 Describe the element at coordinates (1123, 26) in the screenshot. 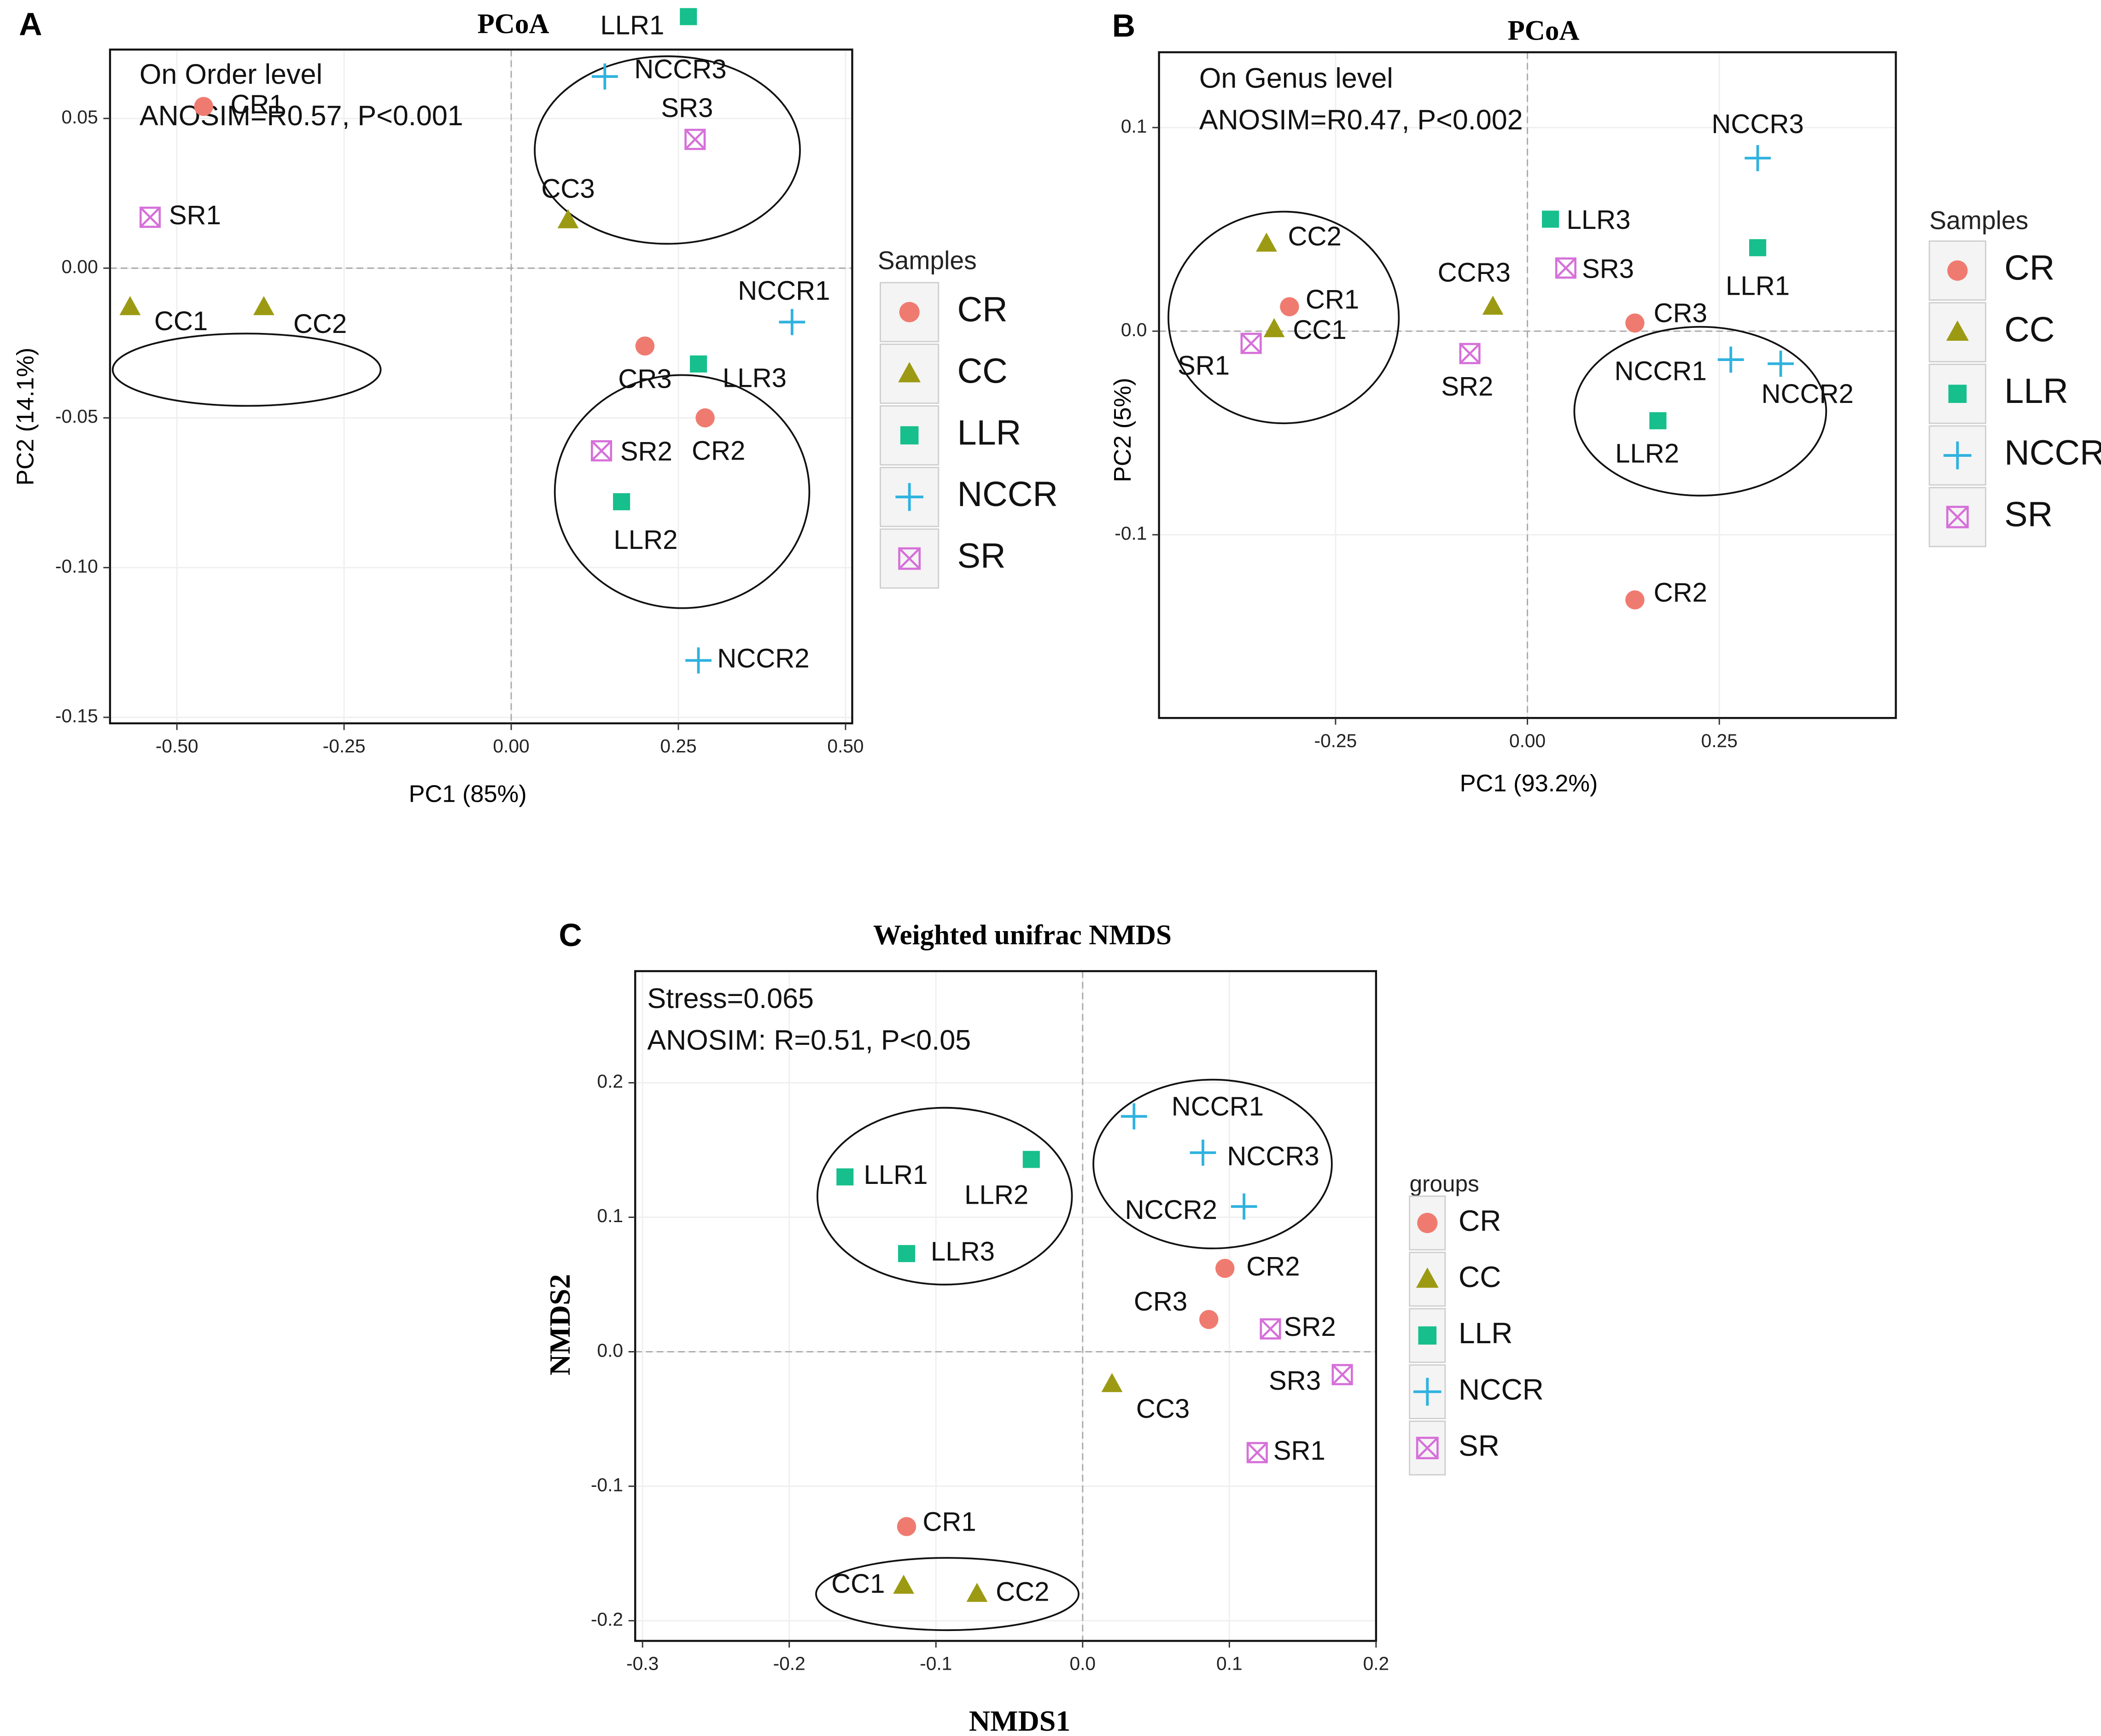

I see `panel-label: B` at that location.